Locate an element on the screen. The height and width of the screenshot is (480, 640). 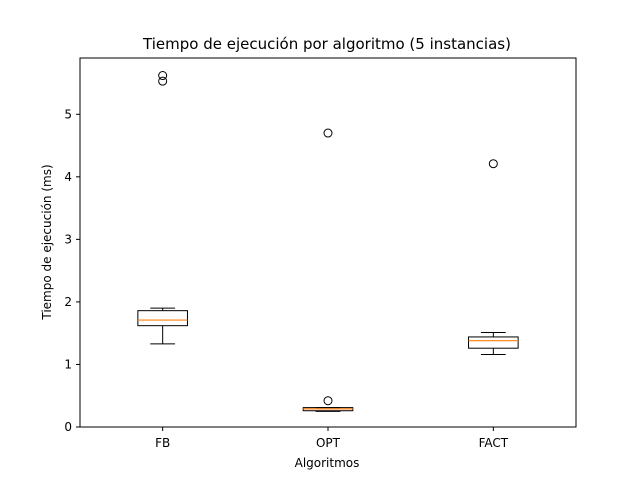
x-tick-label: OPT is located at coordinates (328, 443).